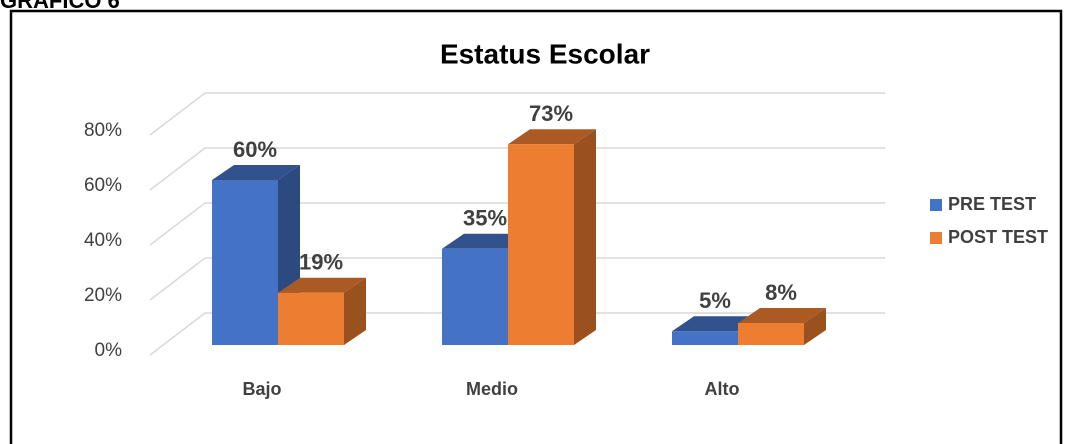 Image resolution: width=1065 pixels, height=444 pixels. Describe the element at coordinates (492, 389) in the screenshot. I see `x-tick-label: Medio` at that location.